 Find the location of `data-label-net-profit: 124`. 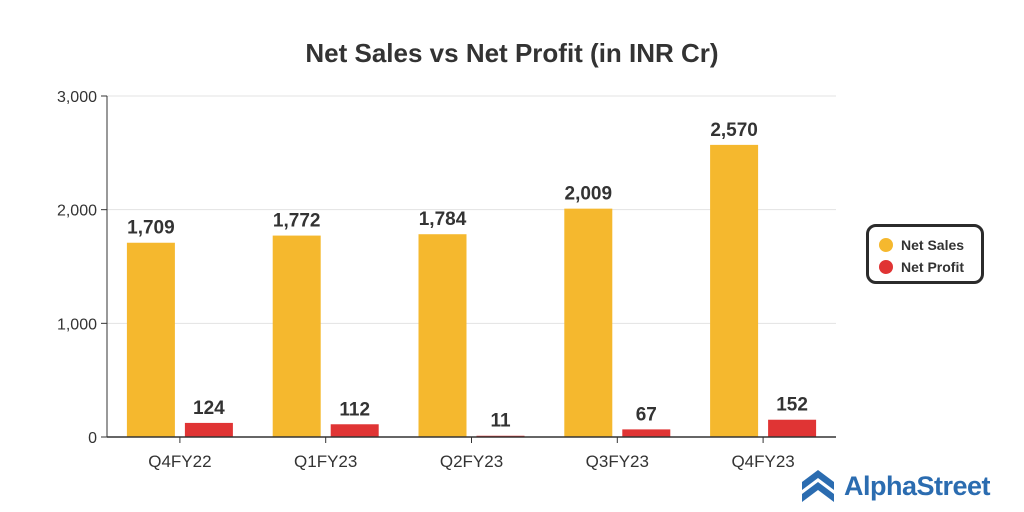

data-label-net-profit: 124 is located at coordinates (209, 408).